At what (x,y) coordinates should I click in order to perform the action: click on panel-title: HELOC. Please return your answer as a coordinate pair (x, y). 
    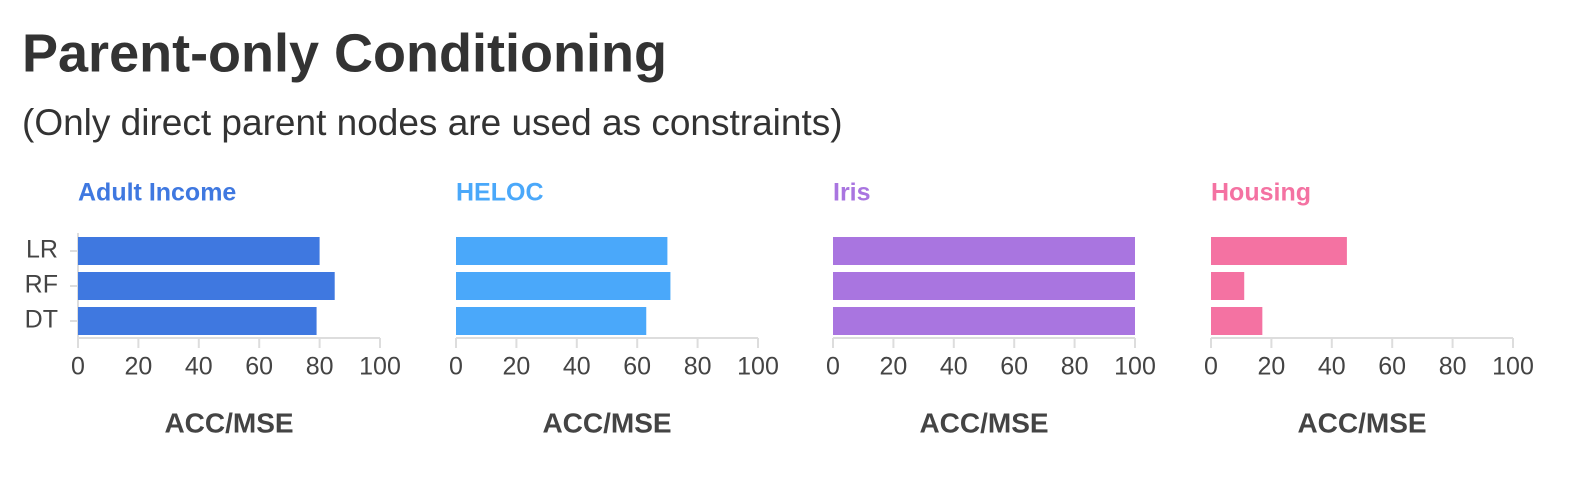
    Looking at the image, I should click on (500, 193).